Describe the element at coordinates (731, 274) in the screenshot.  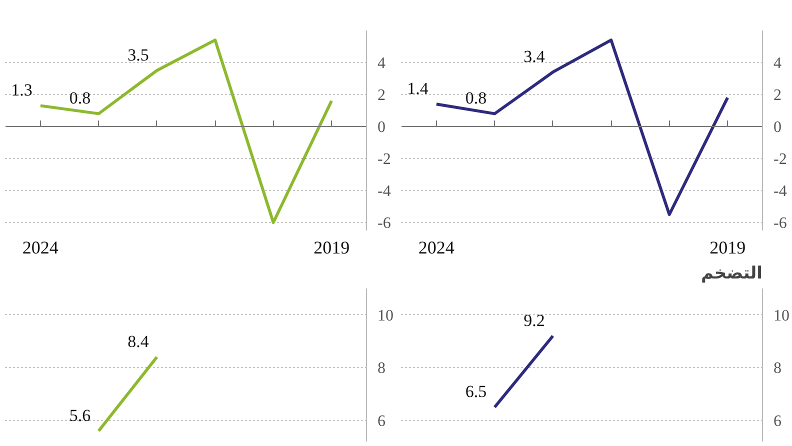
I see `chart-title: التضخم` at that location.